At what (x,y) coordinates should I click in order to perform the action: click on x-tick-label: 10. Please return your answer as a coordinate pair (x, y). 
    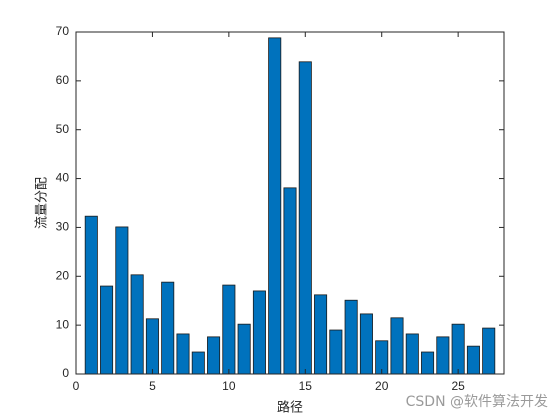
    Looking at the image, I should click on (229, 386).